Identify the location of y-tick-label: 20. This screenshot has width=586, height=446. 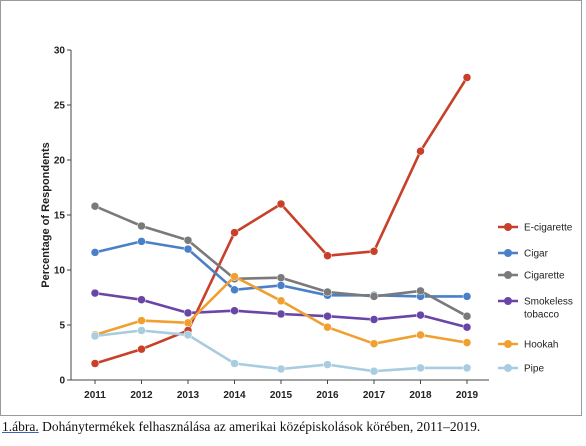
(60, 161).